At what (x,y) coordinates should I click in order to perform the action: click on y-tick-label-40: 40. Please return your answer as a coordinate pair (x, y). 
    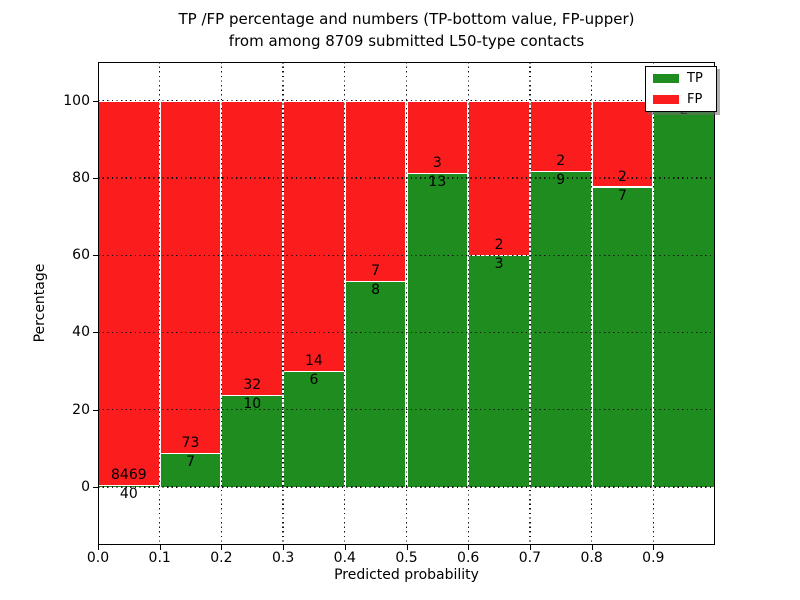
    Looking at the image, I should click on (81, 332).